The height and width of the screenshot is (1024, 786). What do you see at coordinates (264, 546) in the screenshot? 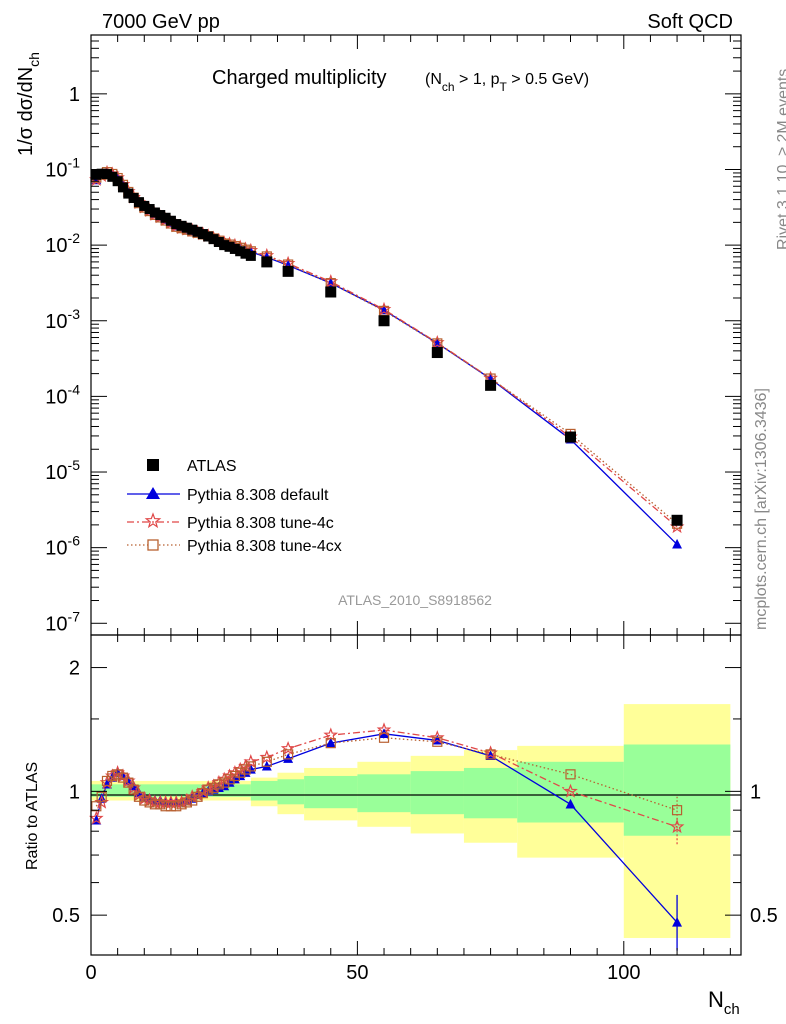
I see `legend-tune4cx-label: Pythia 8.308 tune-4cx` at bounding box center [264, 546].